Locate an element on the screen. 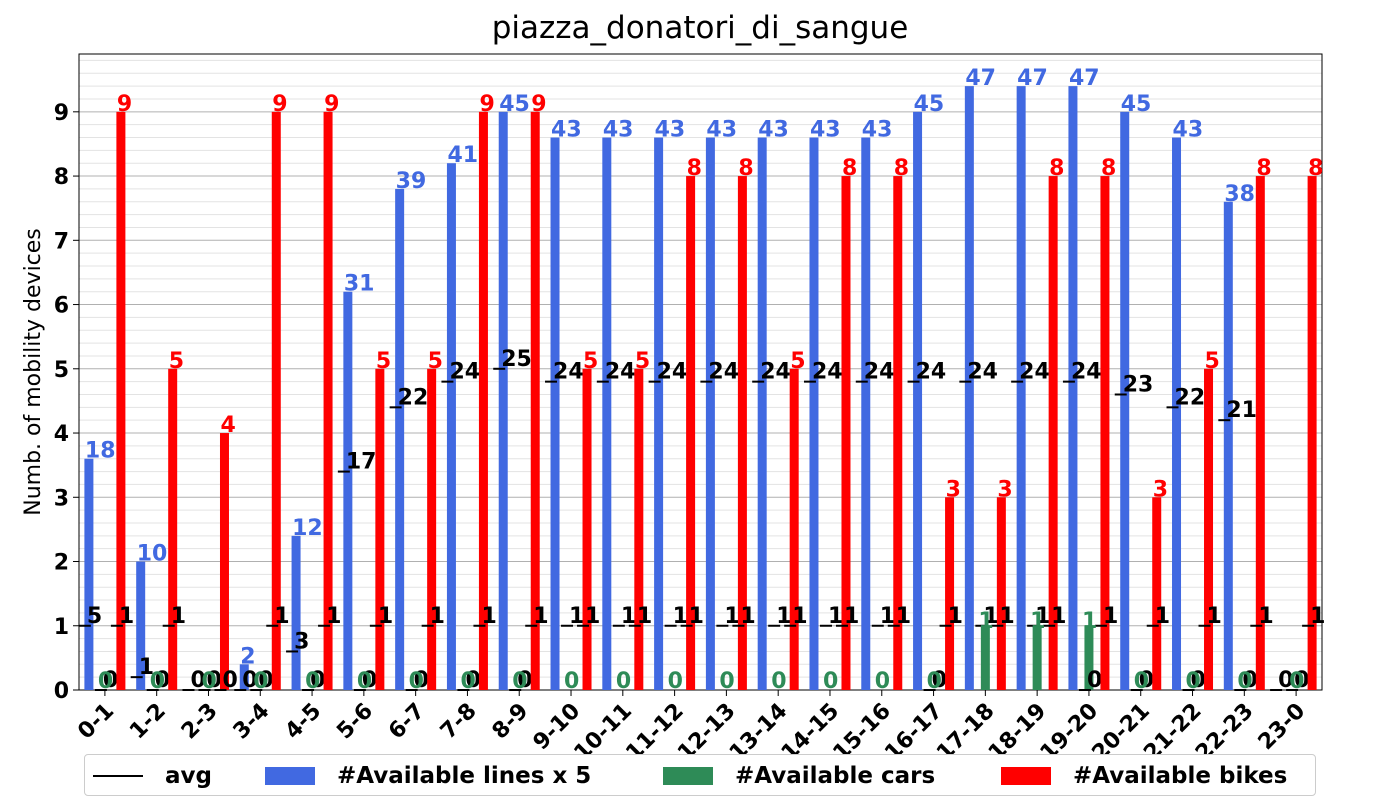 This screenshot has height=800, width=1400. data-label-lines: 47 is located at coordinates (1084, 78).